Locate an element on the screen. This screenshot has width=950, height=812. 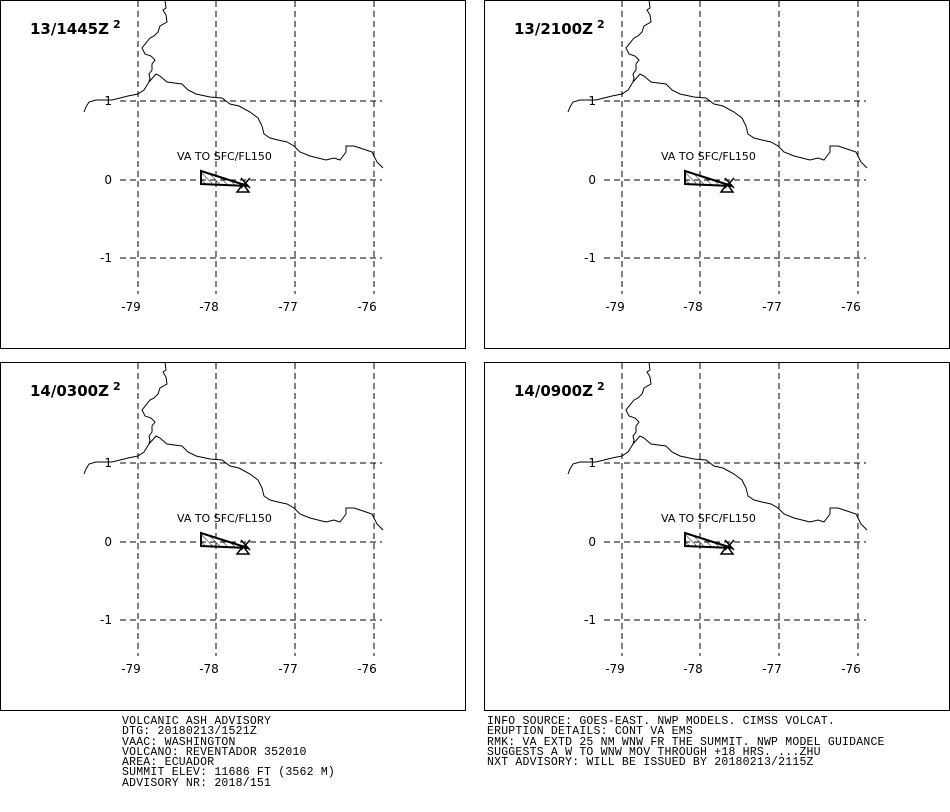
advisory-line: ADVISORY NR: 2018/151 is located at coordinates (197, 783).